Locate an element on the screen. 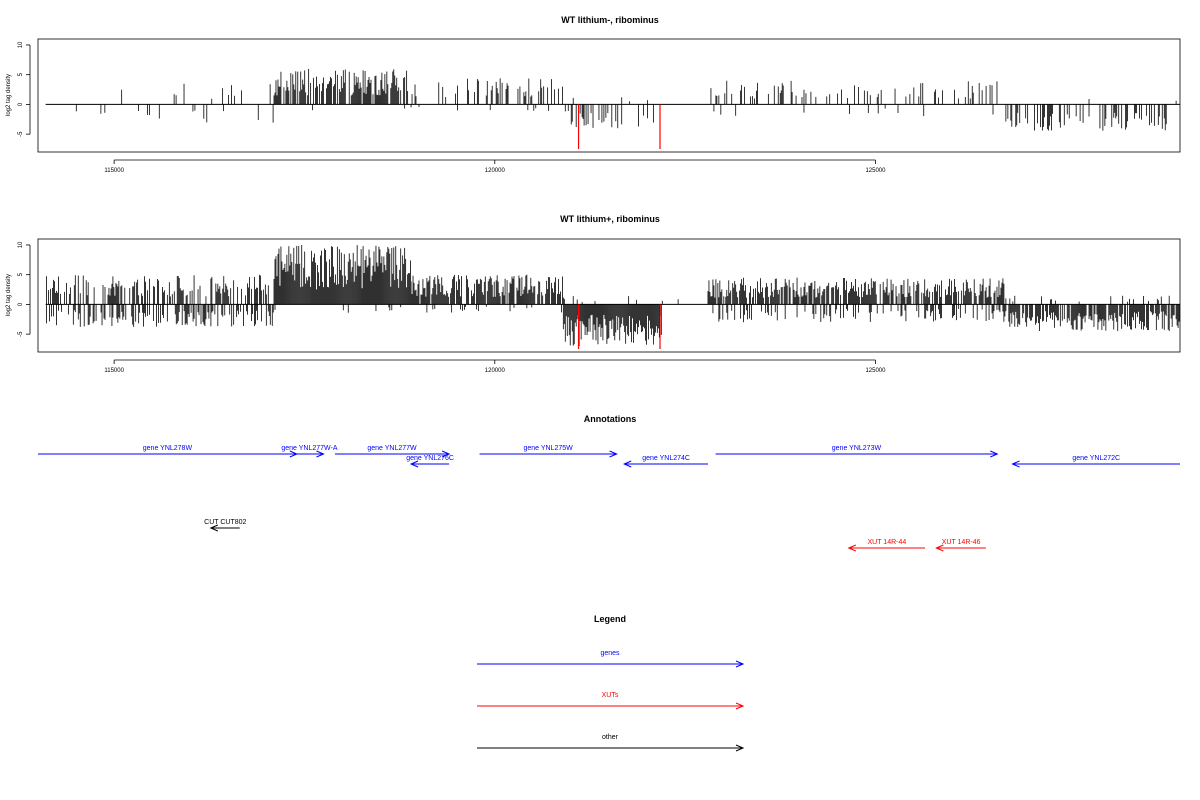 The height and width of the screenshot is (800, 1200). feature-label: gene YNL277W-A is located at coordinates (309, 448).